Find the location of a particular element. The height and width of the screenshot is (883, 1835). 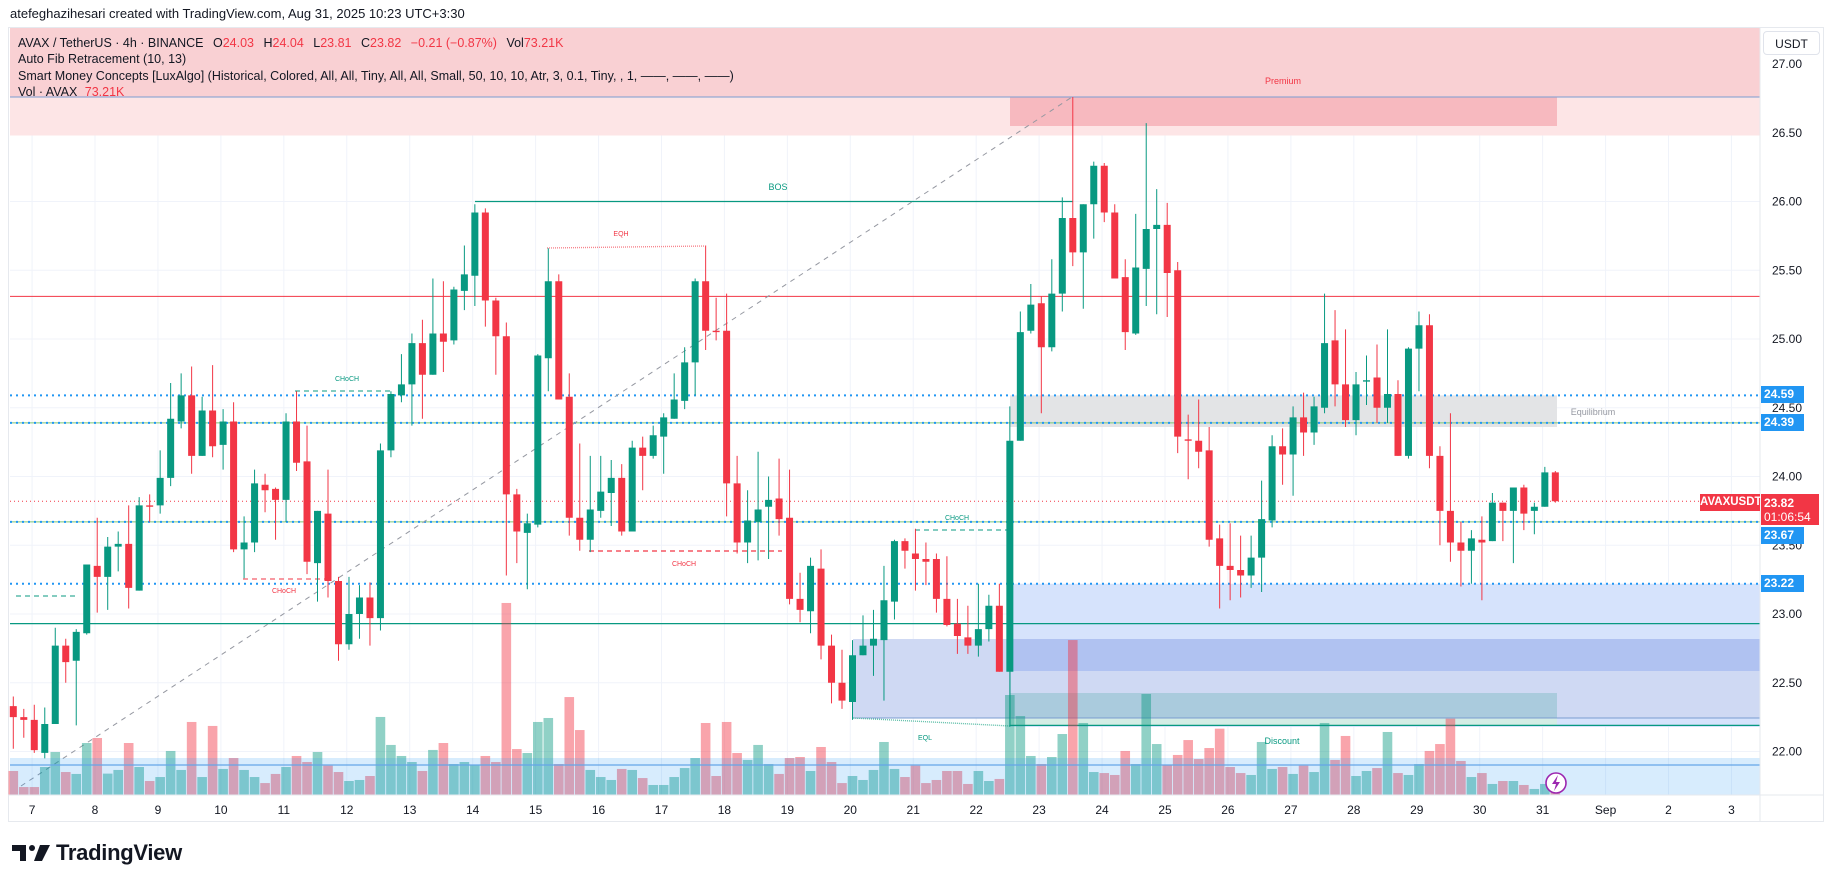

time-axis-label: 11 is located at coordinates (284, 810).